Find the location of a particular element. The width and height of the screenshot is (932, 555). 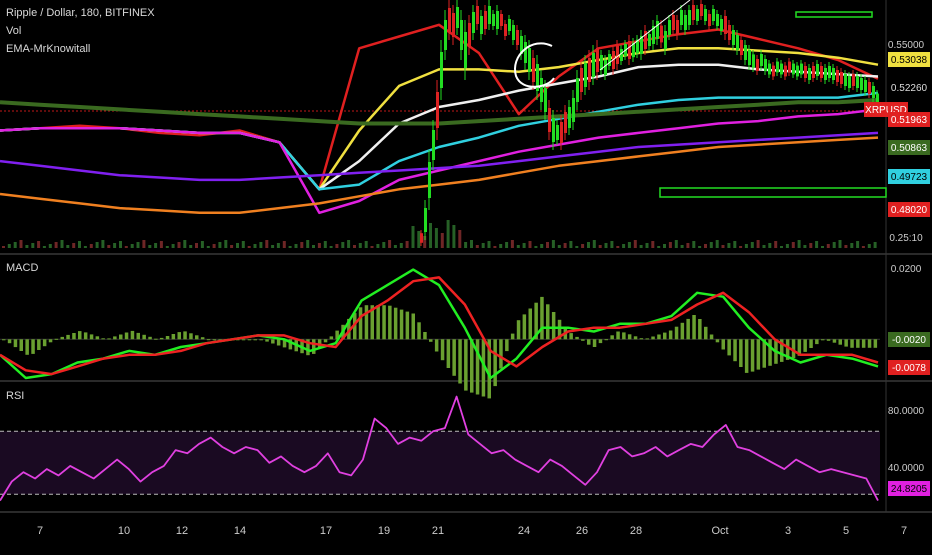

x-tick-label: 26 is located at coordinates (582, 531).